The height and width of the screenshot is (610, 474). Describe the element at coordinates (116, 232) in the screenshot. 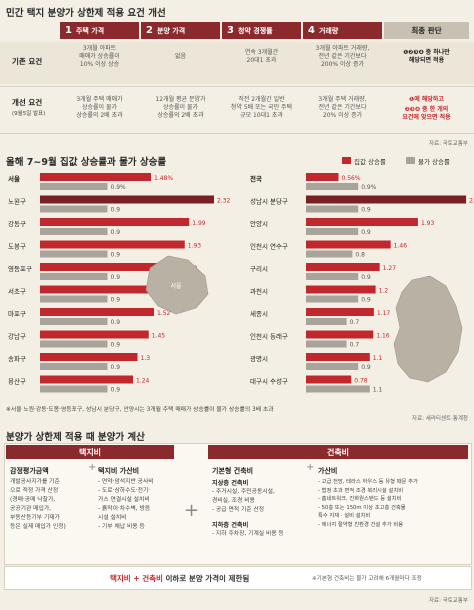

I see `seoul-value-cpi-2: 0.9` at that location.